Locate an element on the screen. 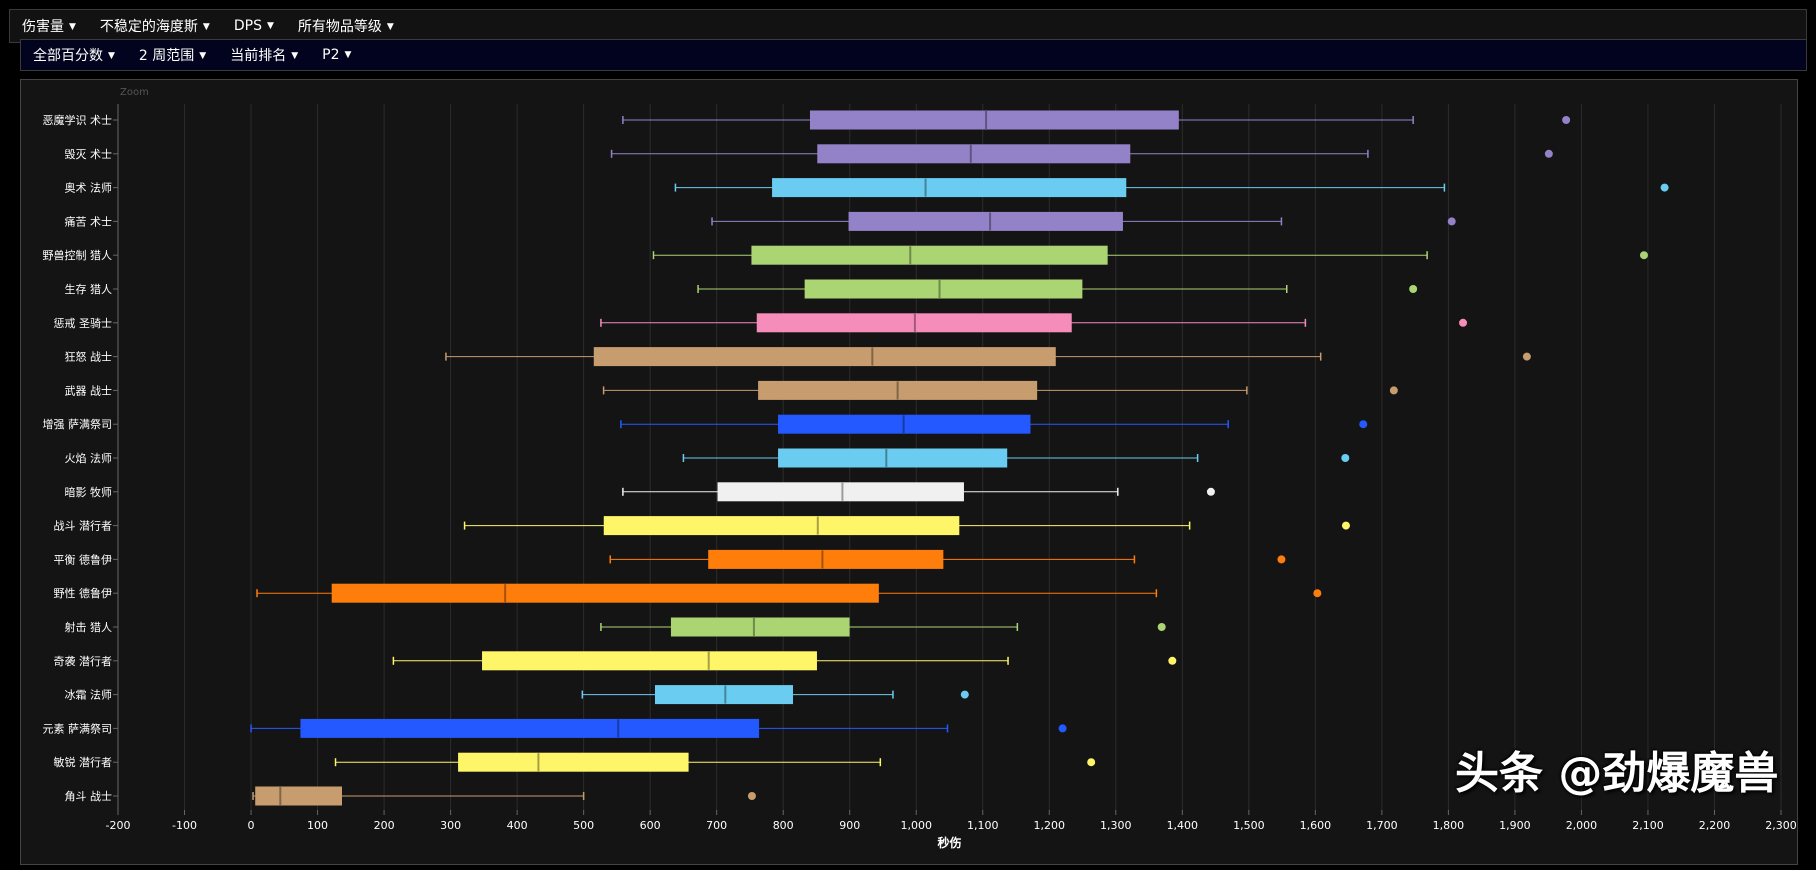  category-label: 平衡 德鲁伊 is located at coordinates (83, 559).